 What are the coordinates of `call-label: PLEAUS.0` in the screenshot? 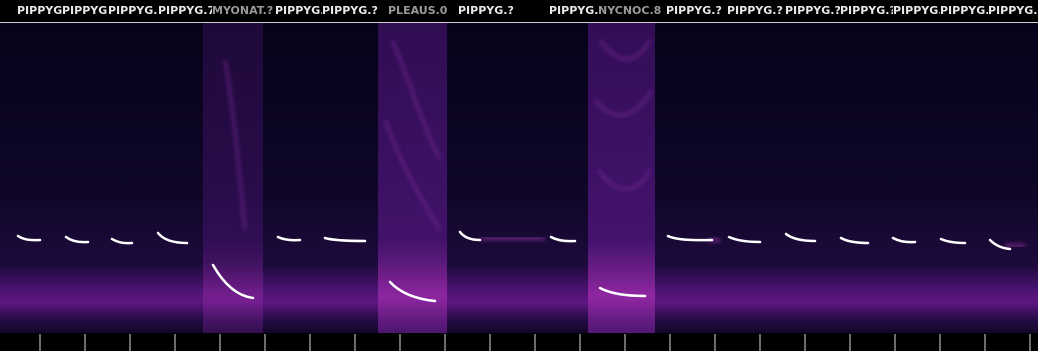 It's located at (419, 12).